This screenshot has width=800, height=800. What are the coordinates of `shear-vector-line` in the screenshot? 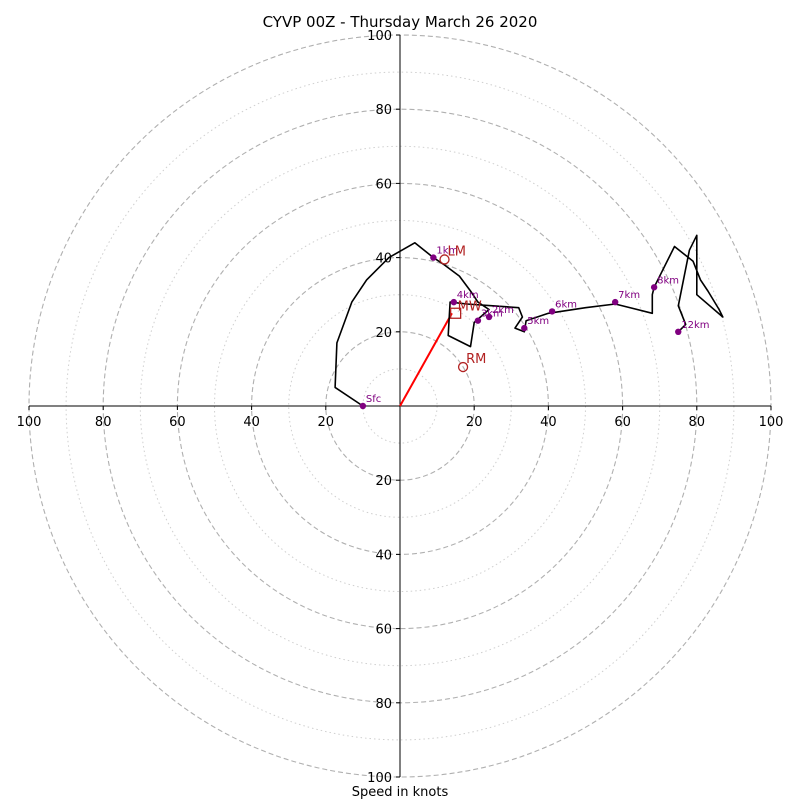 It's located at (426, 359).